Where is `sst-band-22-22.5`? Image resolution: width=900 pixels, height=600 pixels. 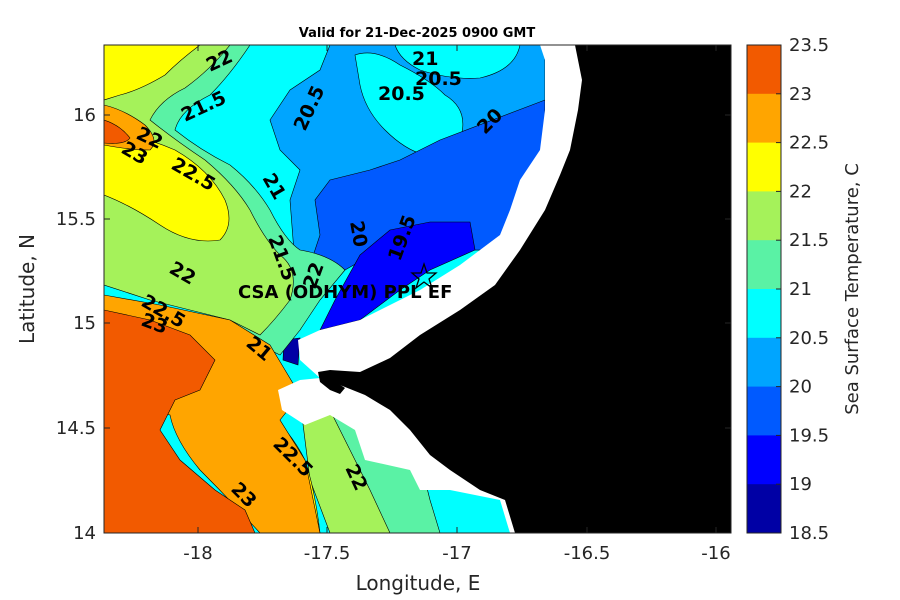
sst-band-22-22.5 is located at coordinates (152, 73).